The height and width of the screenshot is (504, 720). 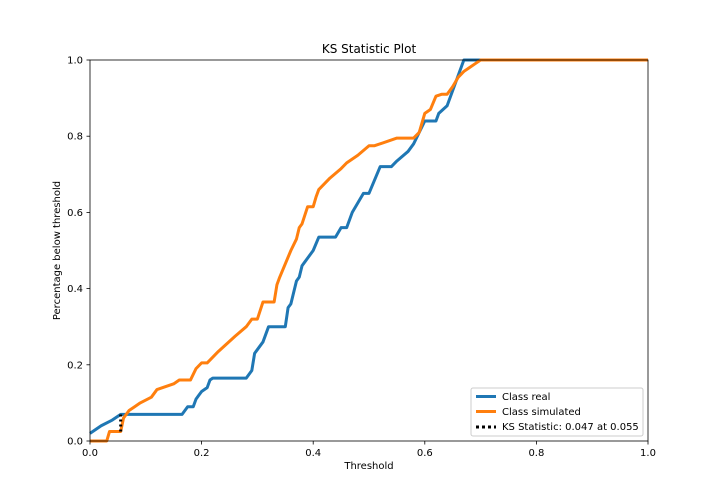 What do you see at coordinates (313, 453) in the screenshot?
I see `x-tick-label: 0.4` at bounding box center [313, 453].